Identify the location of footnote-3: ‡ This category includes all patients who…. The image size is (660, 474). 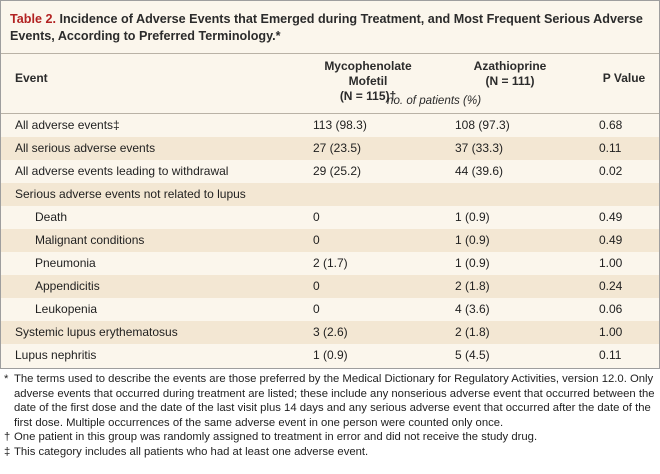
(330, 452).